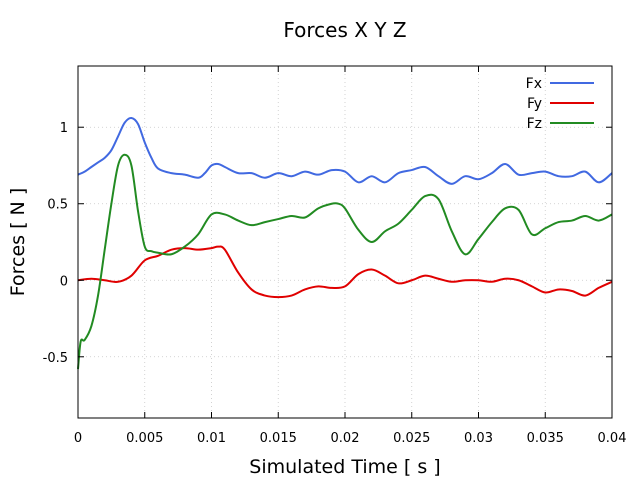 The image size is (640, 480). I want to click on y-tick-label: 1, so click(64, 128).